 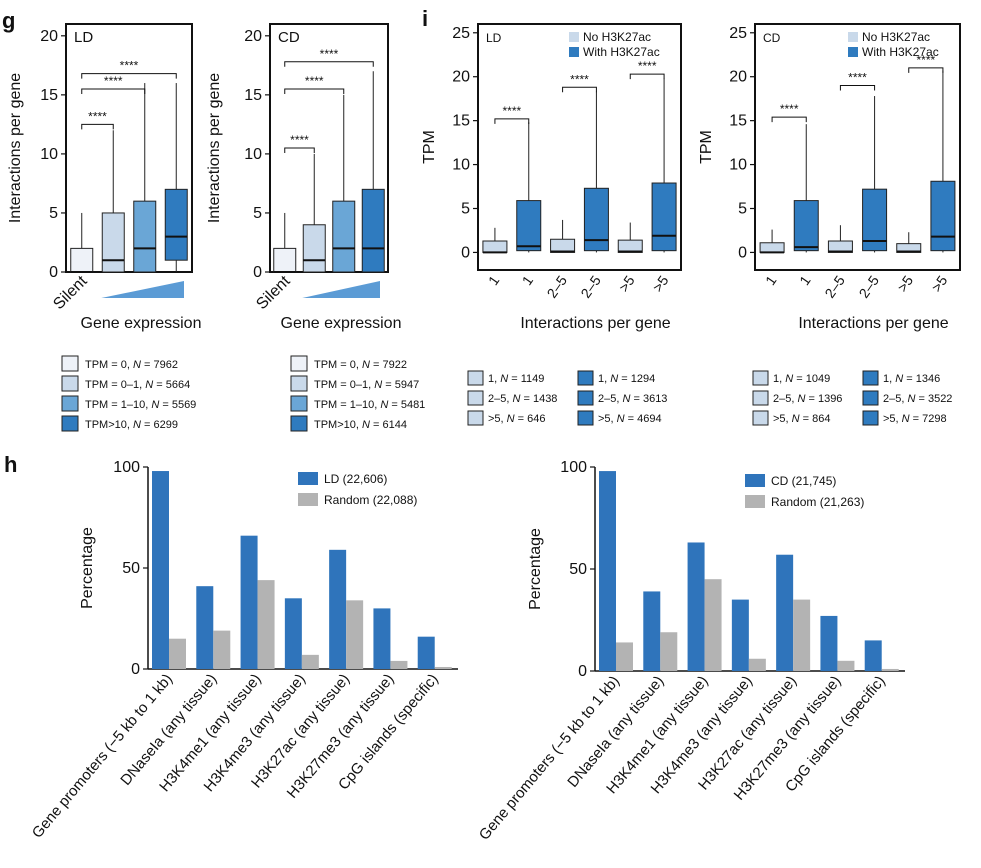 What do you see at coordinates (131, 365) in the screenshot?
I see `legend-label: TPM = 0, N = 7962` at bounding box center [131, 365].